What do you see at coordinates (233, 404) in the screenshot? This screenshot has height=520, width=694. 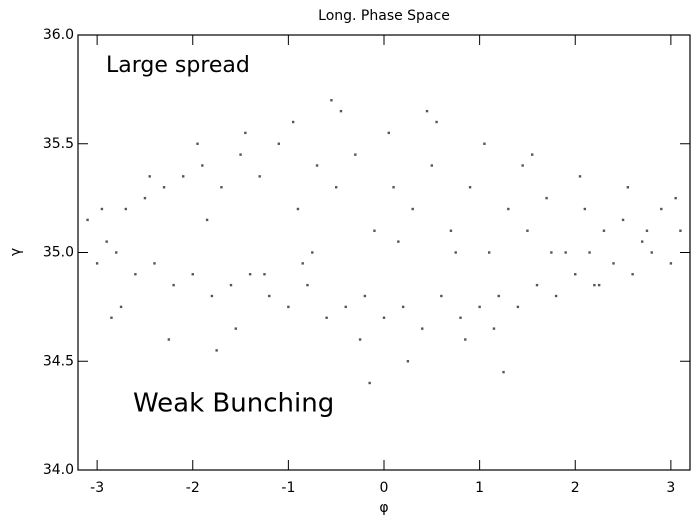 I see `annotation: Weak Bunching` at bounding box center [233, 404].